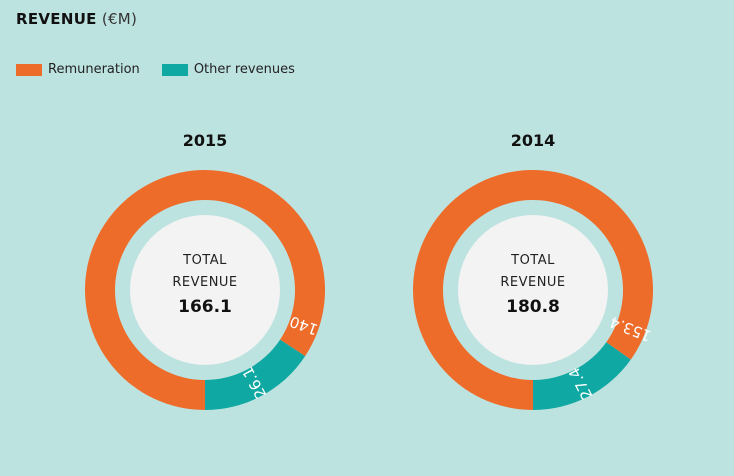 This screenshot has width=734, height=476. What do you see at coordinates (244, 69) in the screenshot?
I see `legend-label-other-revenues: Other revenues` at bounding box center [244, 69].